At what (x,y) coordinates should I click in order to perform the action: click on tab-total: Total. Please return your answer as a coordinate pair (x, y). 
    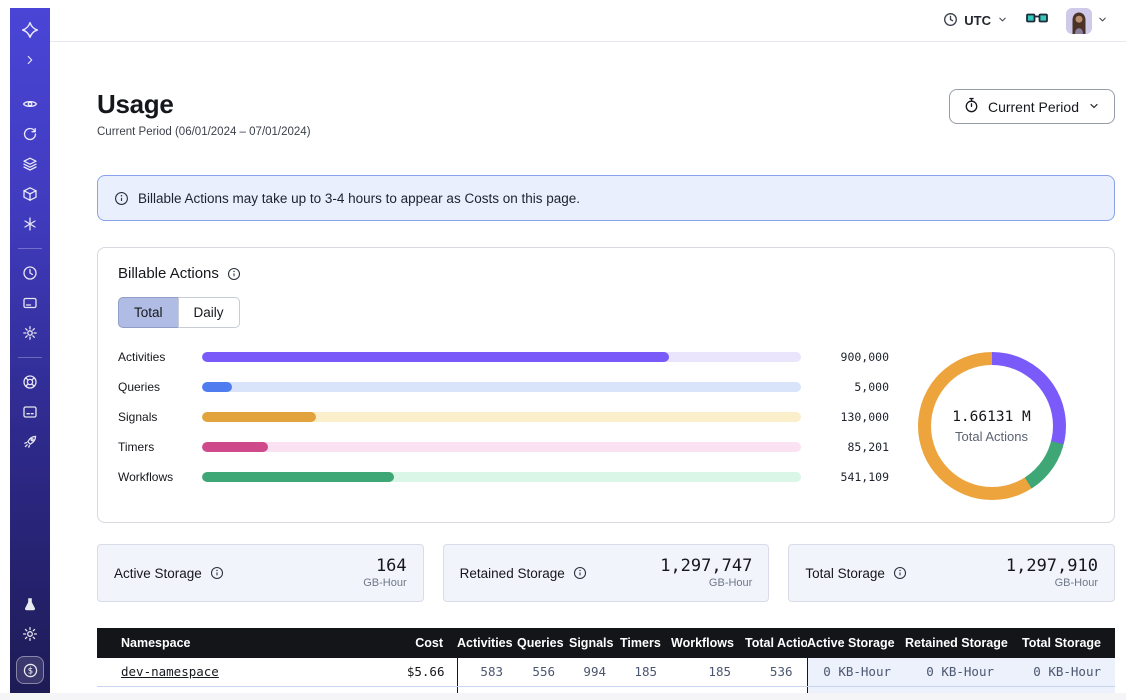
    Looking at the image, I should click on (148, 312).